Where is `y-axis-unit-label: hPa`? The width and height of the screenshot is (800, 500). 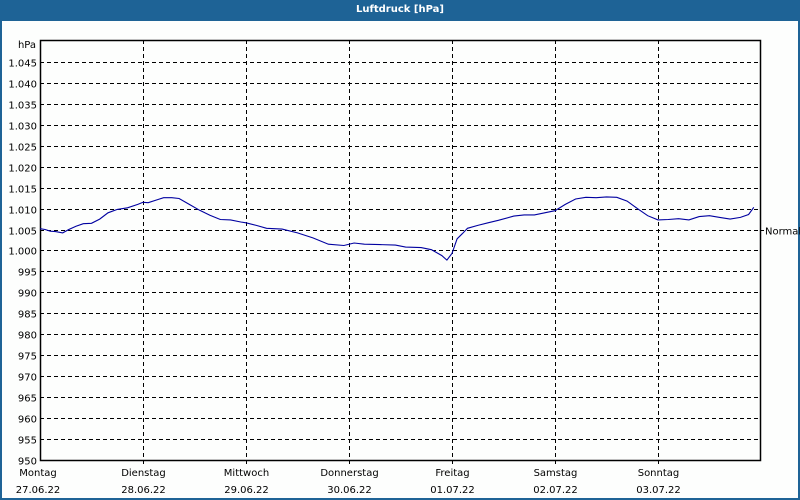
y-axis-unit-label: hPa is located at coordinates (27, 45).